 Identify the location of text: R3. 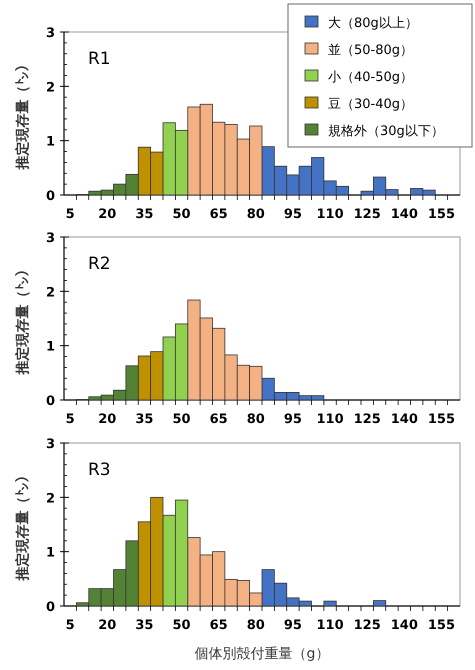
(99, 470).